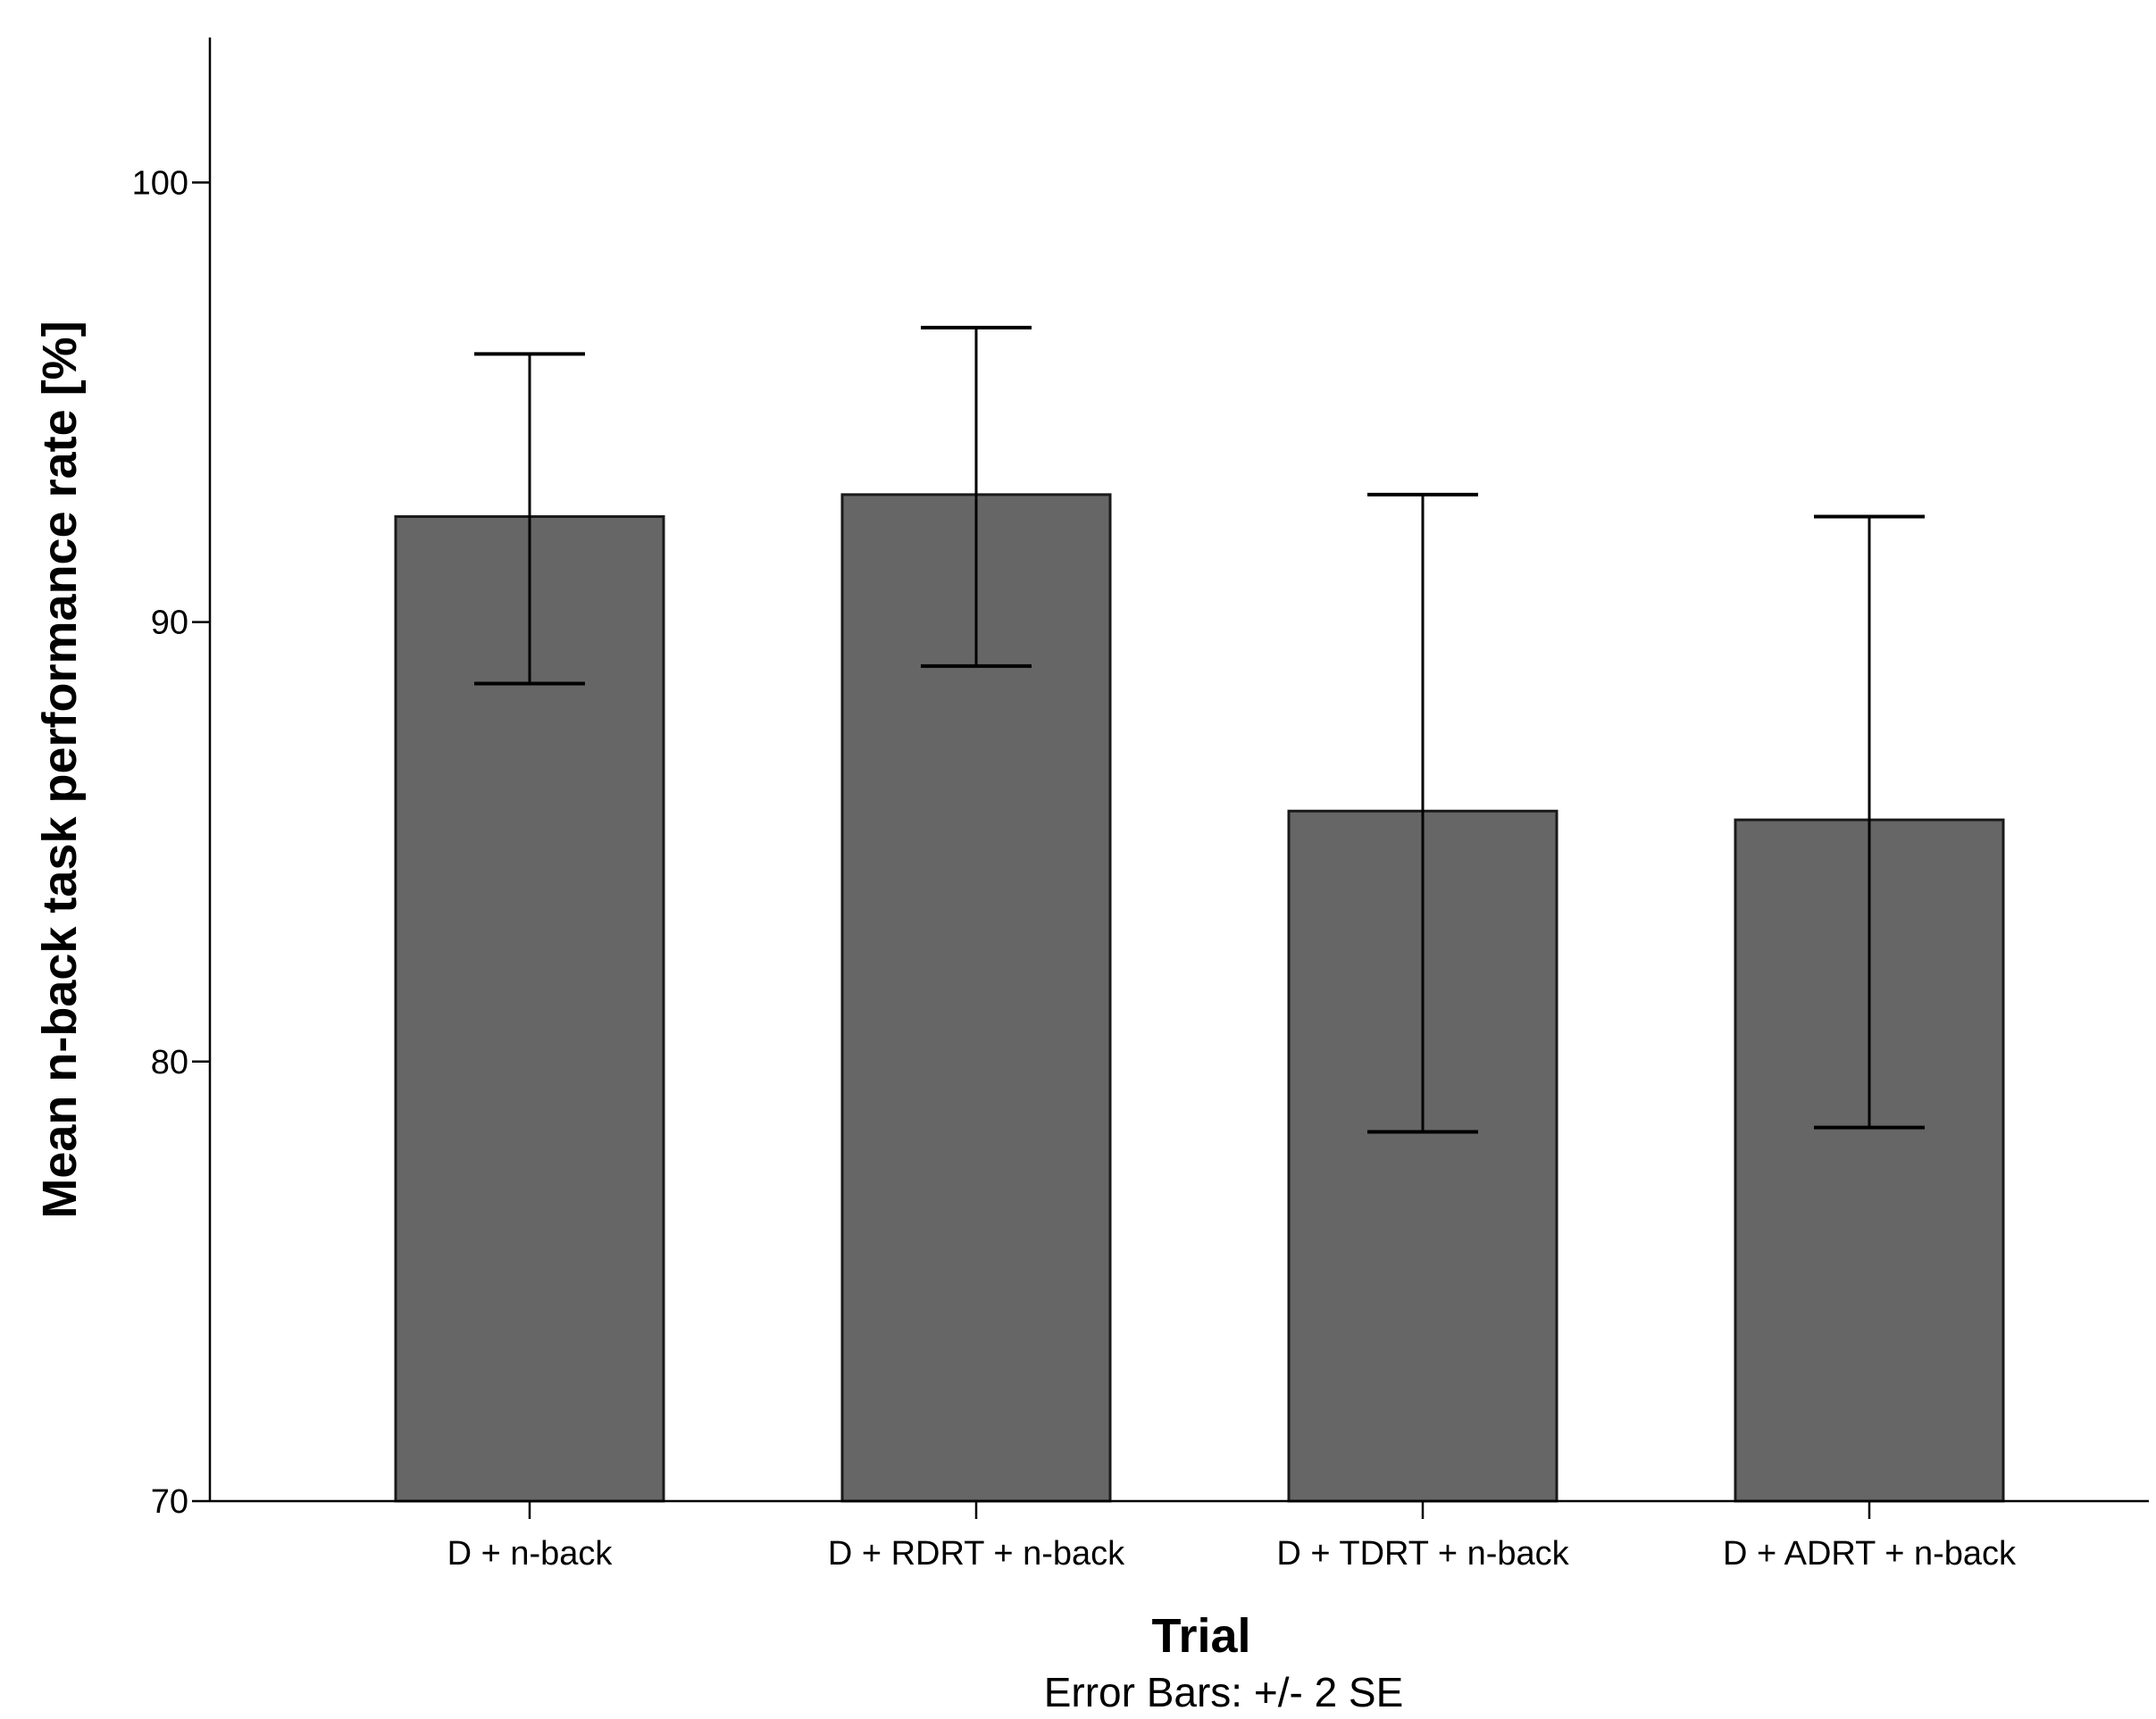  What do you see at coordinates (160, 183) in the screenshot?
I see `y-tick-label-100: 100` at bounding box center [160, 183].